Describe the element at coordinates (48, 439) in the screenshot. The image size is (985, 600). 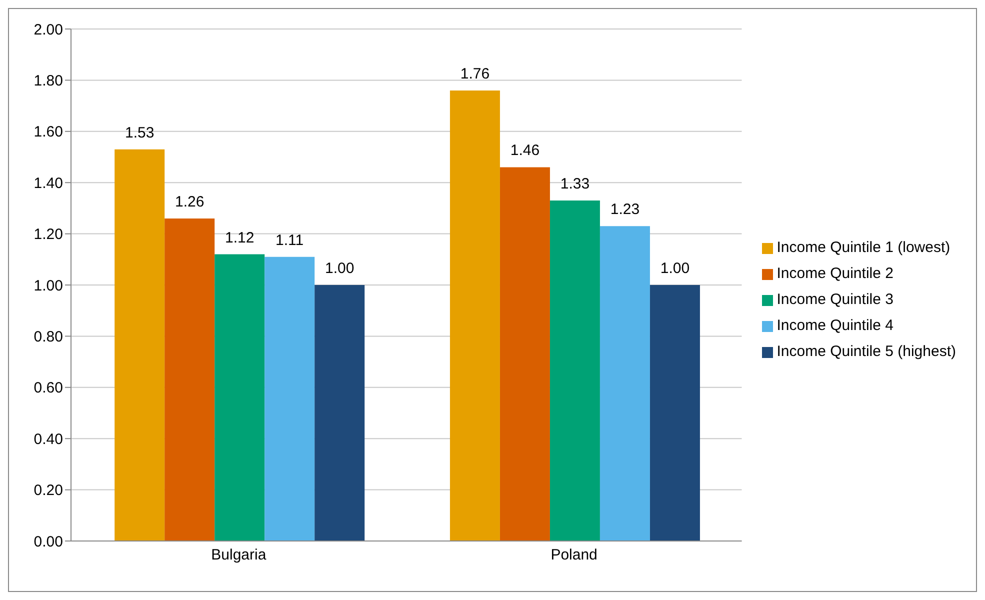
I see `y-tick-label: 0.40` at that location.